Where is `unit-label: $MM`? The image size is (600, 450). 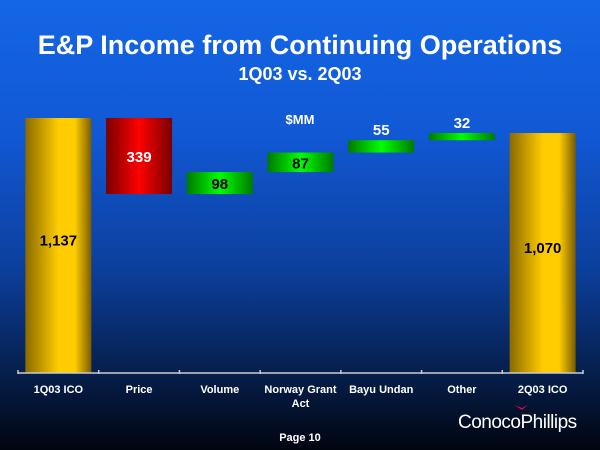 unit-label: $MM is located at coordinates (300, 119).